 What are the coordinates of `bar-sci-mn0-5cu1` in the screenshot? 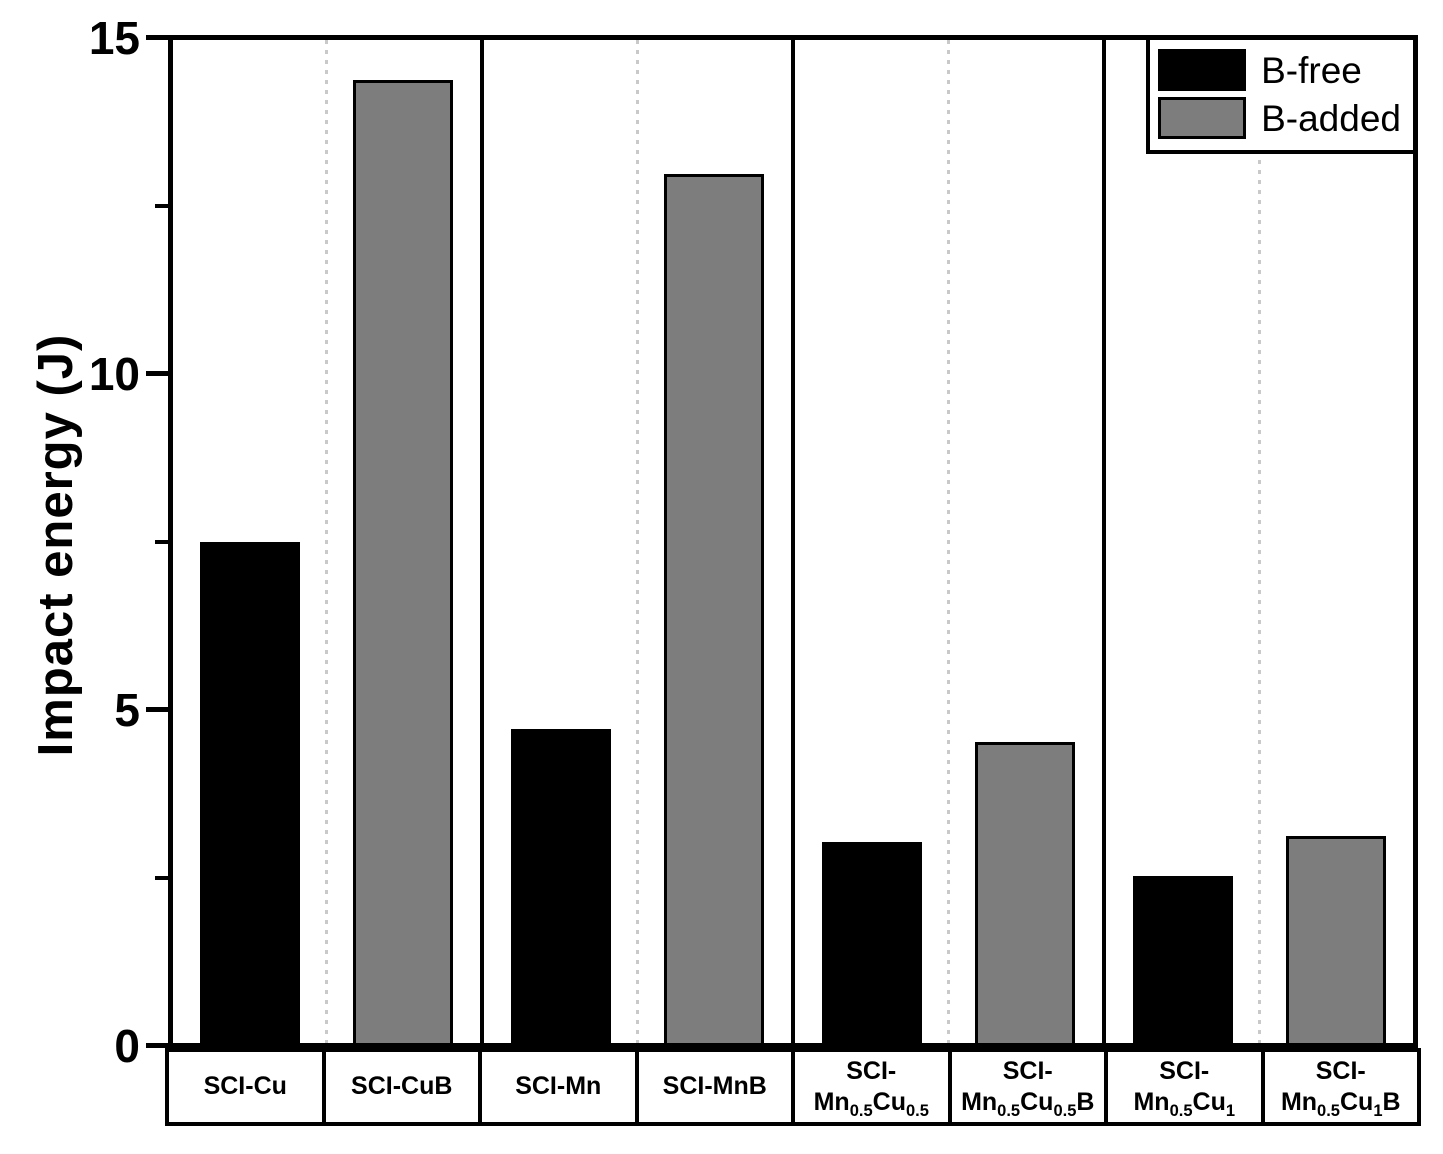 It's located at (1182, 959).